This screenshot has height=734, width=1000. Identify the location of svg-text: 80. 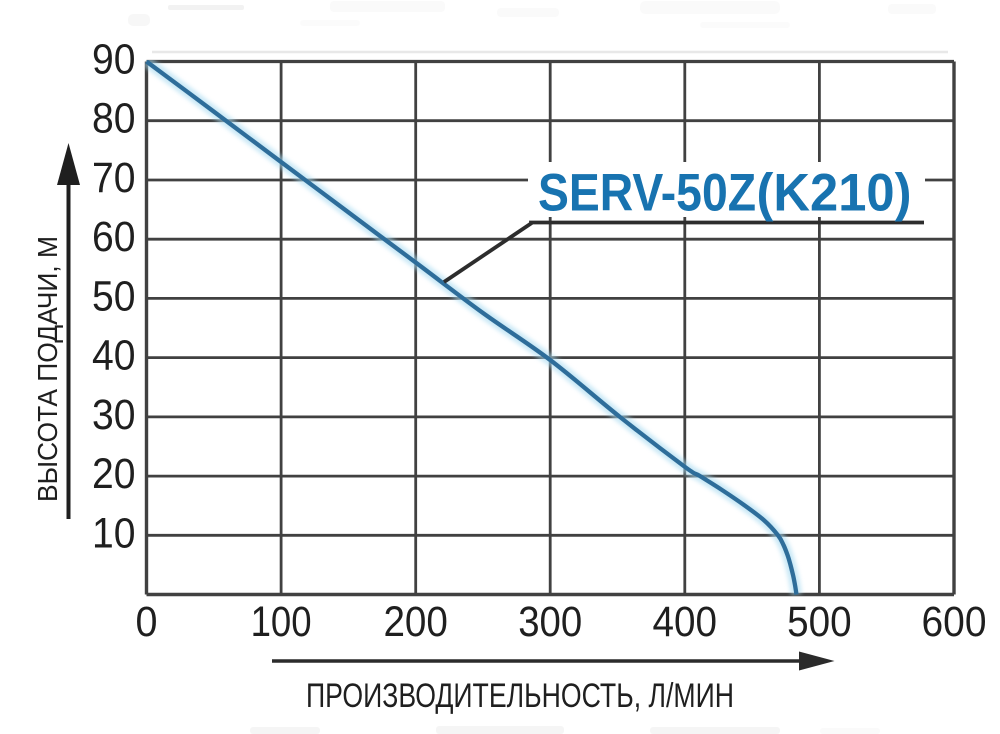
(114, 119).